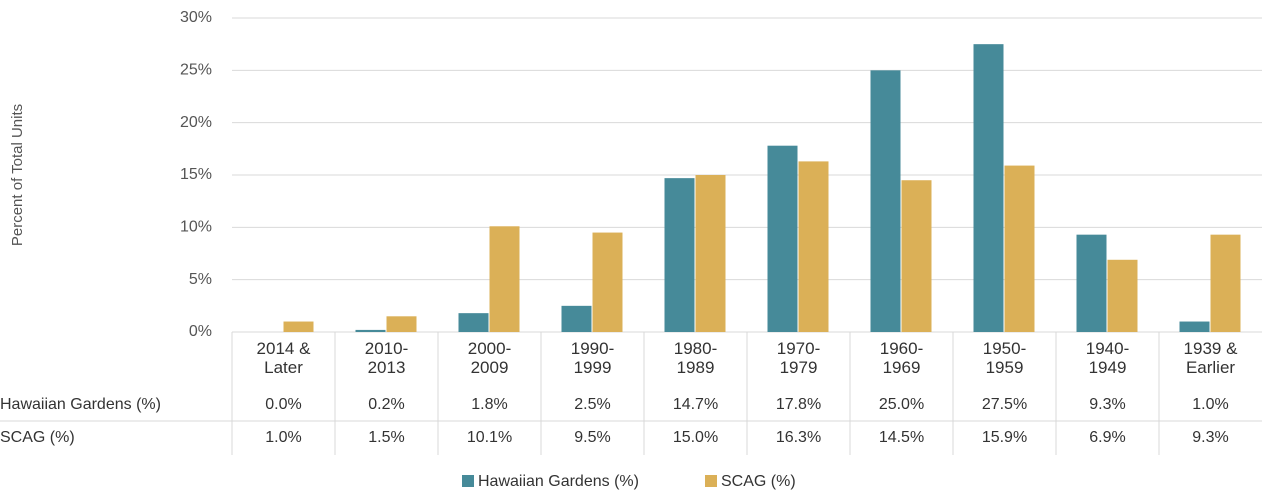 This screenshot has width=1262, height=497. Describe the element at coordinates (386, 404) in the screenshot. I see `table-cell: 0.2%` at that location.